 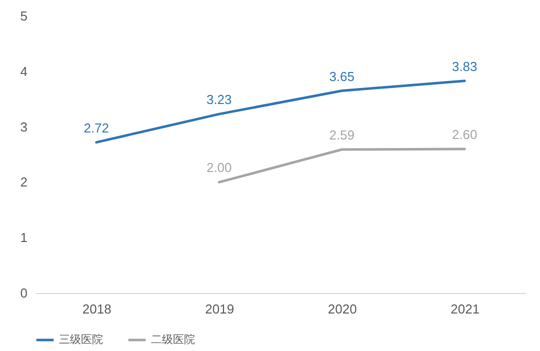 What do you see at coordinates (219, 100) in the screenshot?
I see `data-label: 3.23` at bounding box center [219, 100].